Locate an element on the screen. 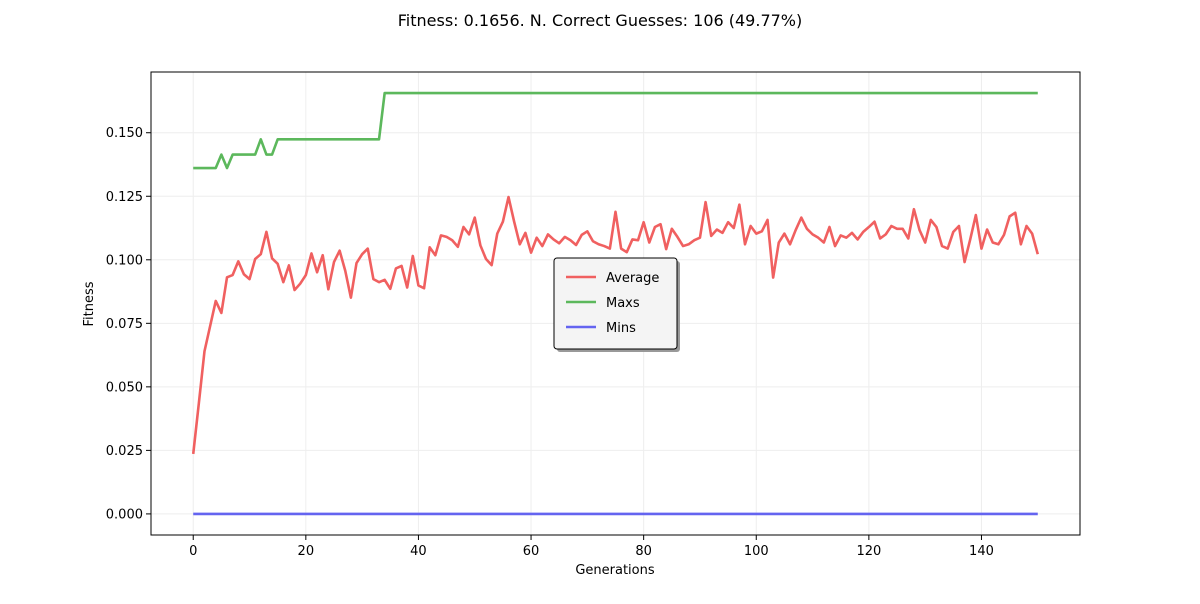  series-line-maxs is located at coordinates (615, 130).